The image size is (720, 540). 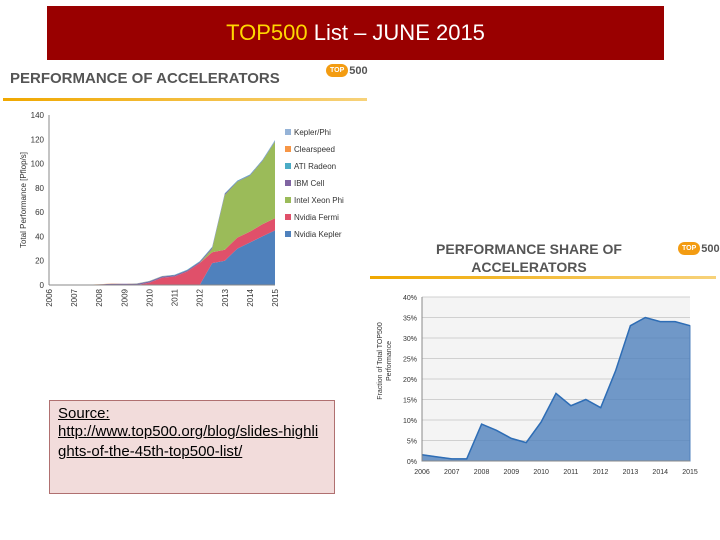 I want to click on legend-label-ati-radeon: ATI Radeon, so click(x=315, y=166).